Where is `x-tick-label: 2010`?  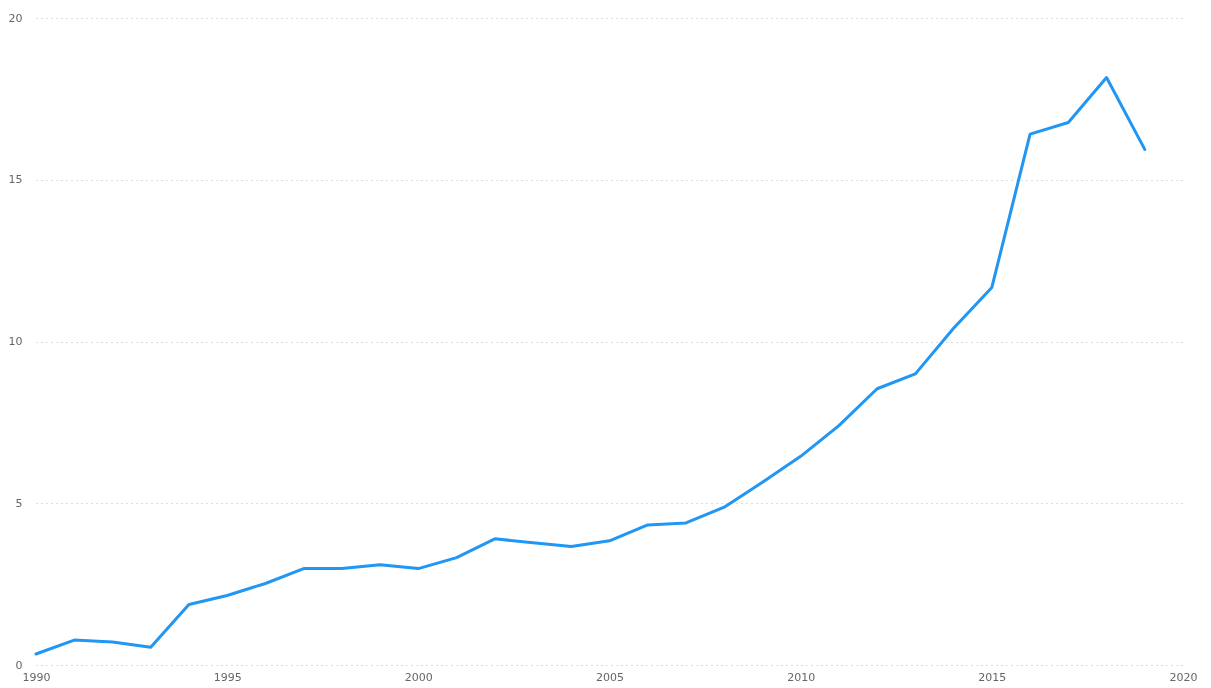
x-tick-label: 2010 is located at coordinates (801, 677).